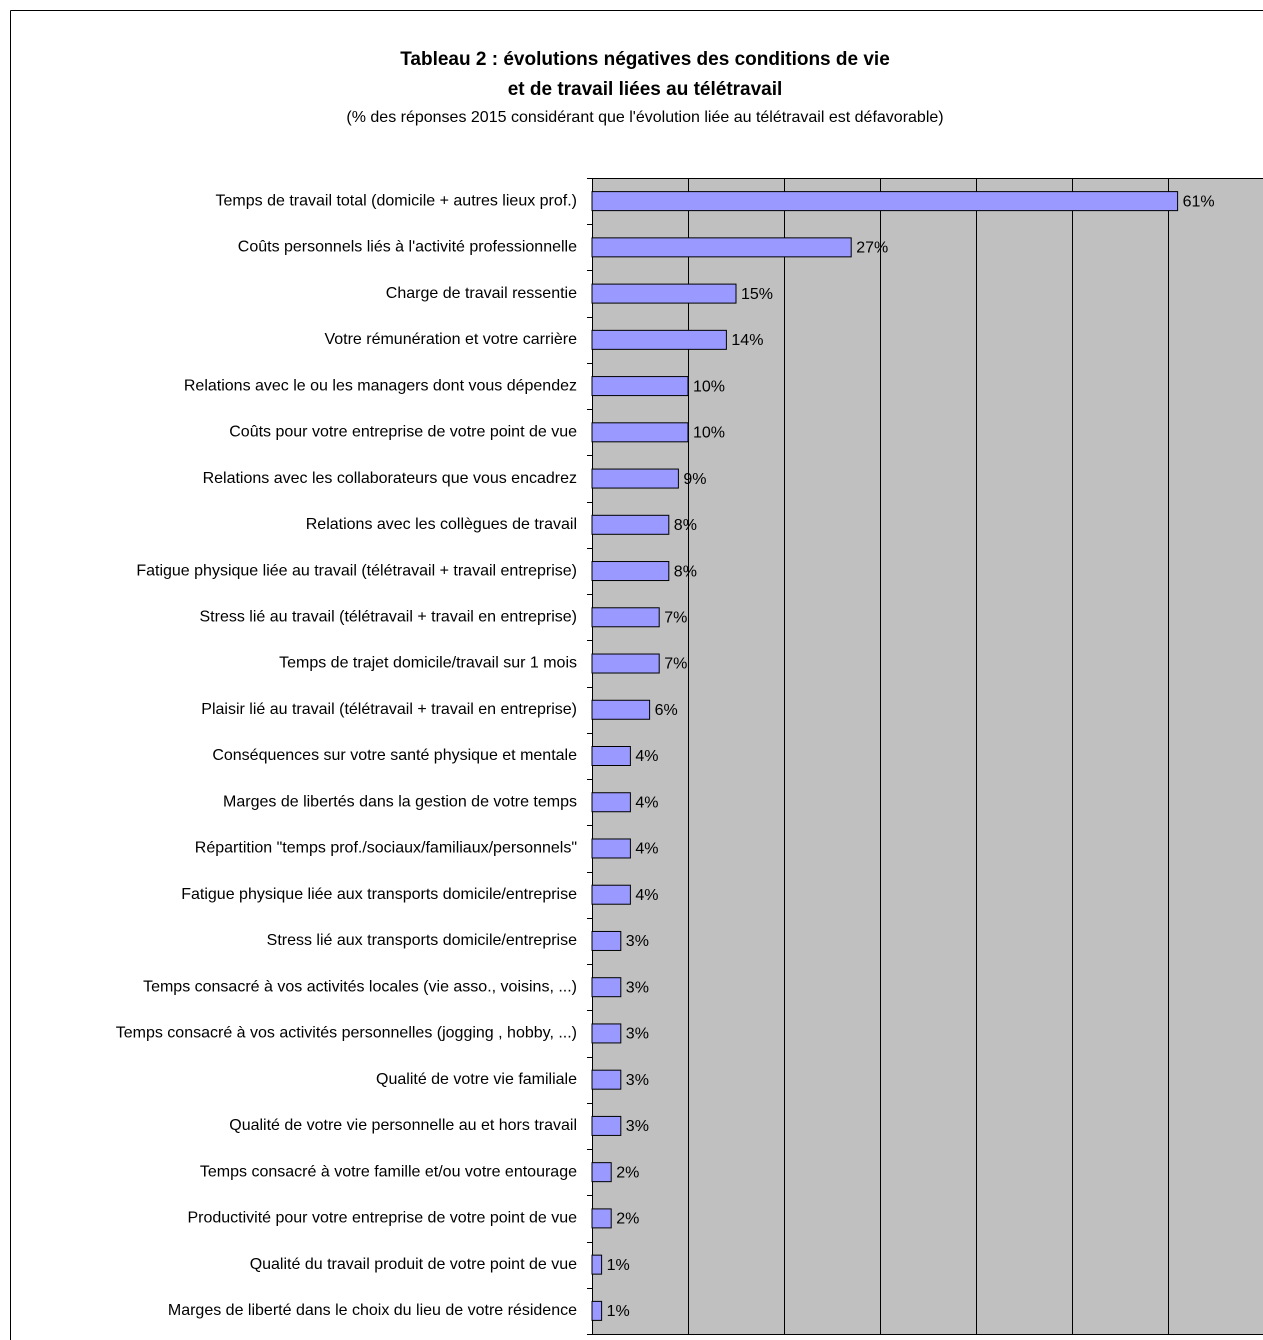 This screenshot has width=1263, height=1340. What do you see at coordinates (666, 710) in the screenshot?
I see `data-label: 6%` at bounding box center [666, 710].